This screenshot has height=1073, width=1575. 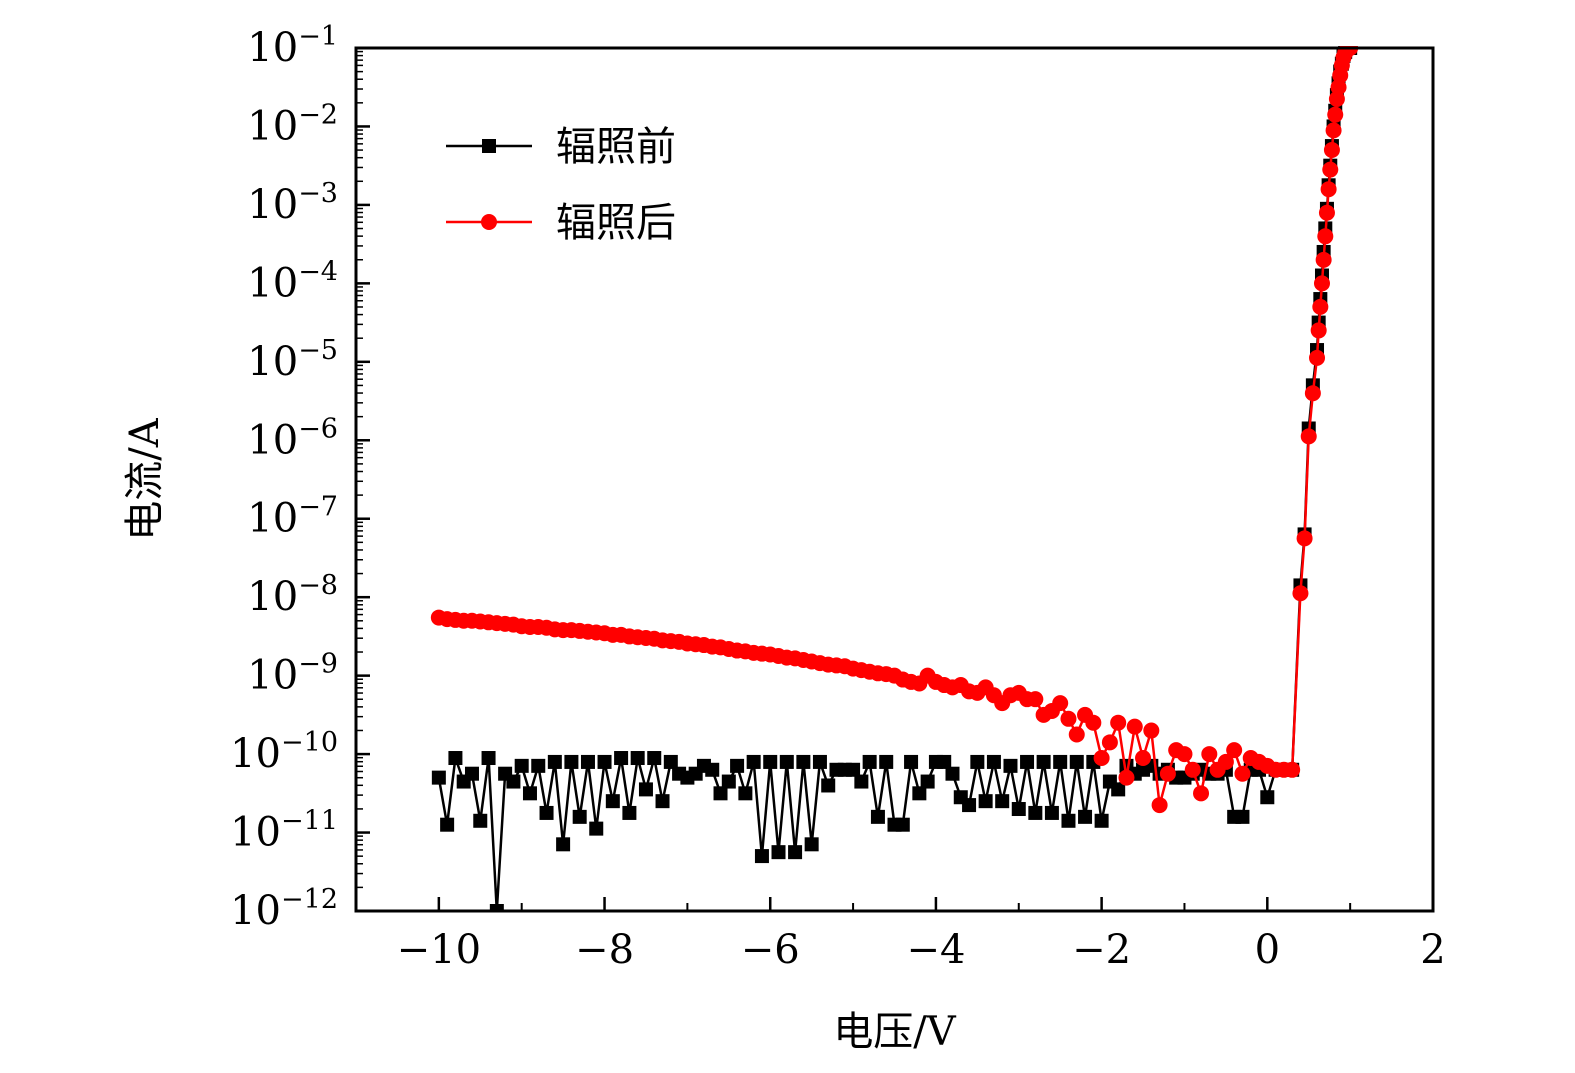 What do you see at coordinates (292, 124) in the screenshot?
I see `y-tick-label: 10⁻²` at bounding box center [292, 124].